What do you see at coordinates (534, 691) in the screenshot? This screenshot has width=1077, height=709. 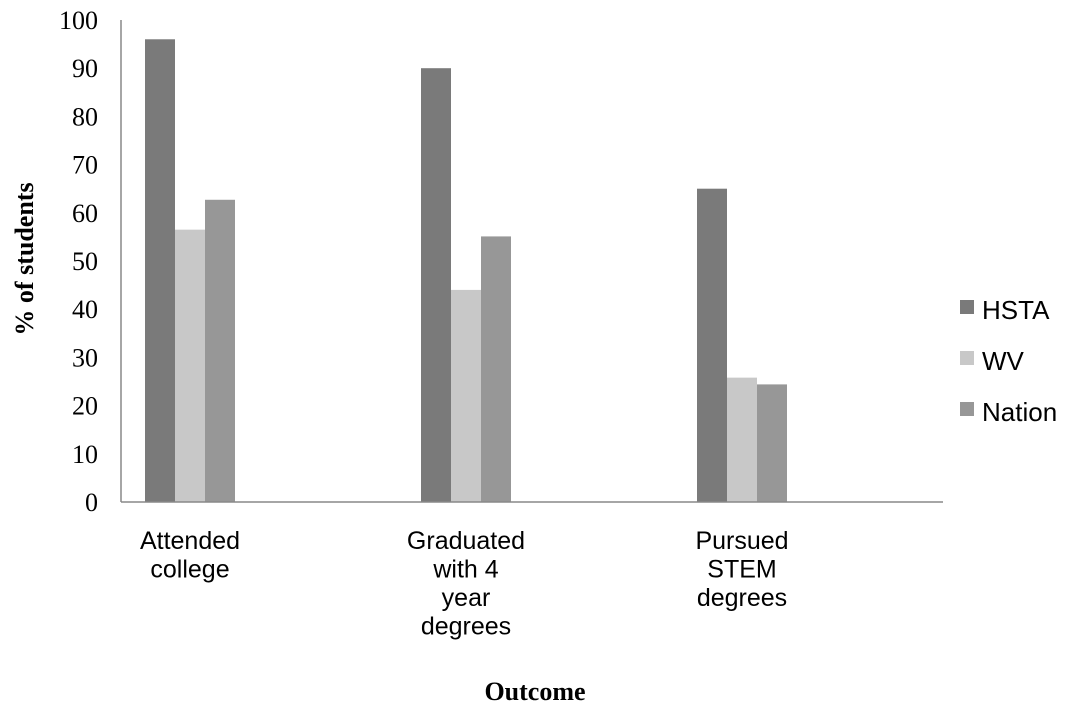 I see `x-axis-title: Outcome` at bounding box center [534, 691].